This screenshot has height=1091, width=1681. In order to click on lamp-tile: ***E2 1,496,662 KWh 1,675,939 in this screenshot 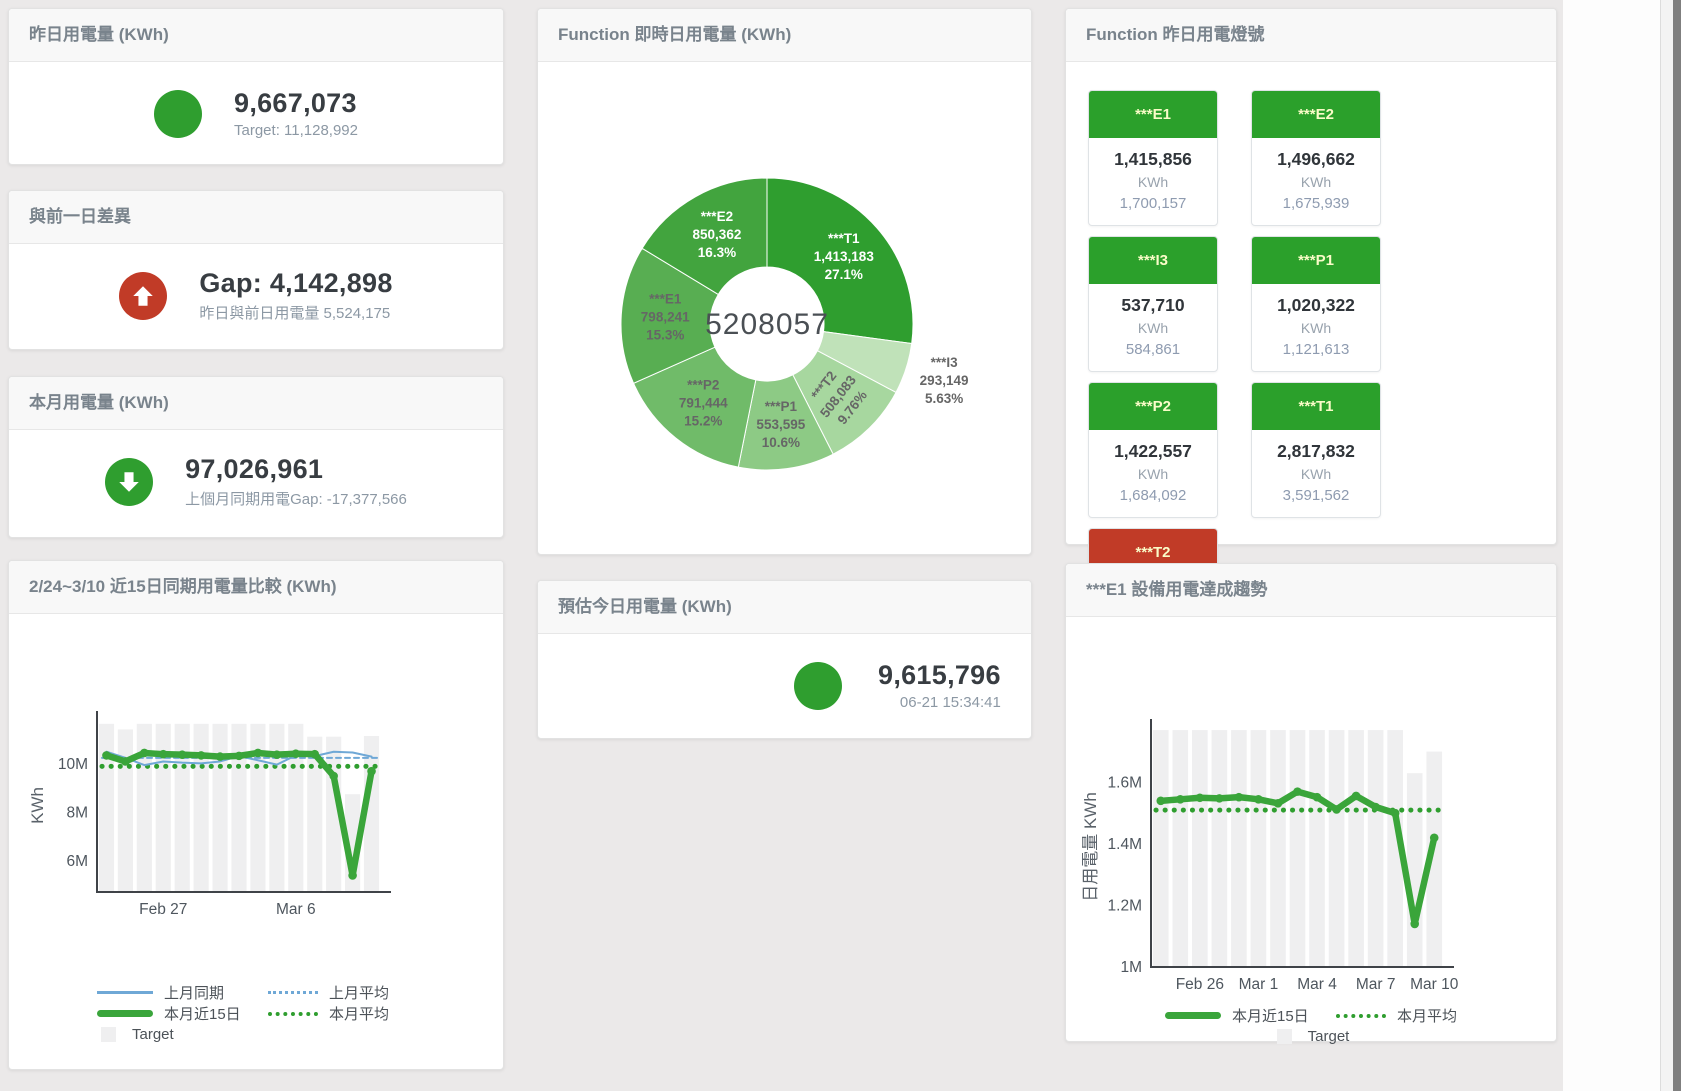, I will do `click(1316, 158)`.